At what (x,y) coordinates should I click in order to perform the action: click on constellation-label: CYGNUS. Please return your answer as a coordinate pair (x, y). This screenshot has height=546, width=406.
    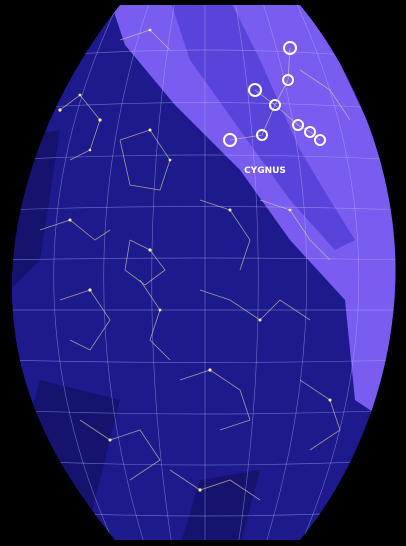
    Looking at the image, I should click on (265, 171).